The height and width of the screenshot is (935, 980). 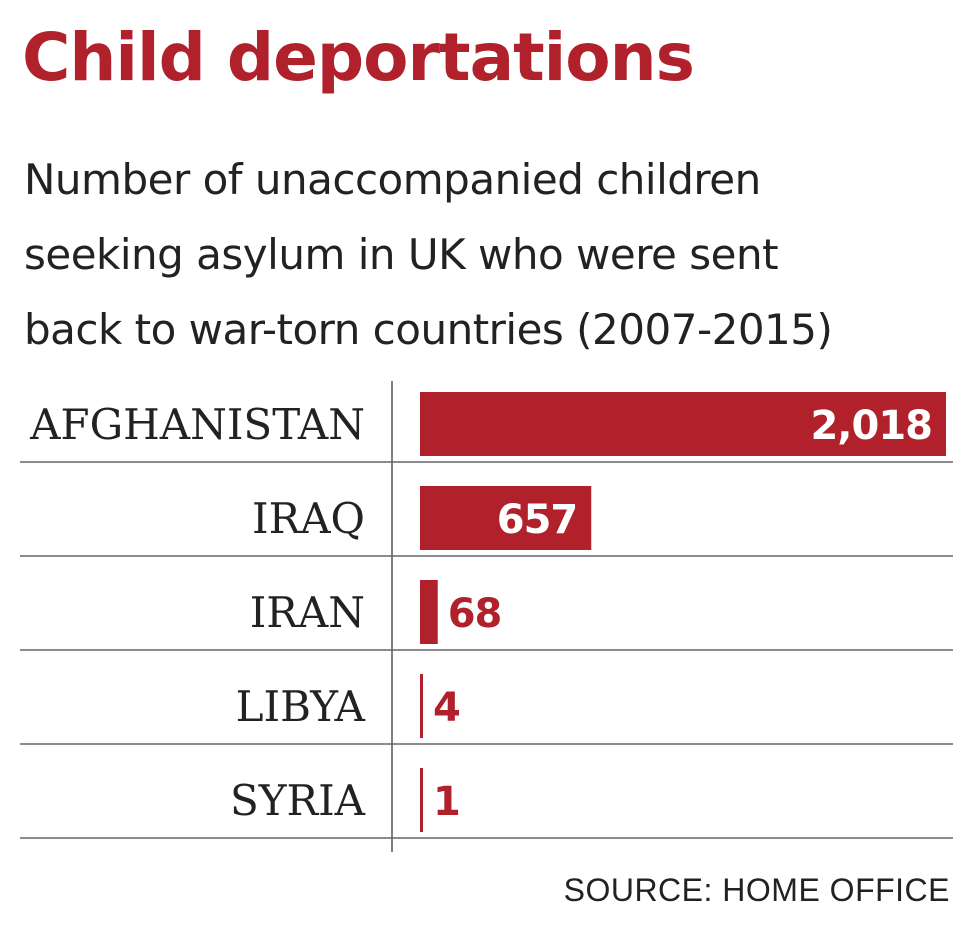 I want to click on source-note: SOURCE: HOME OFFICE, so click(x=756, y=890).